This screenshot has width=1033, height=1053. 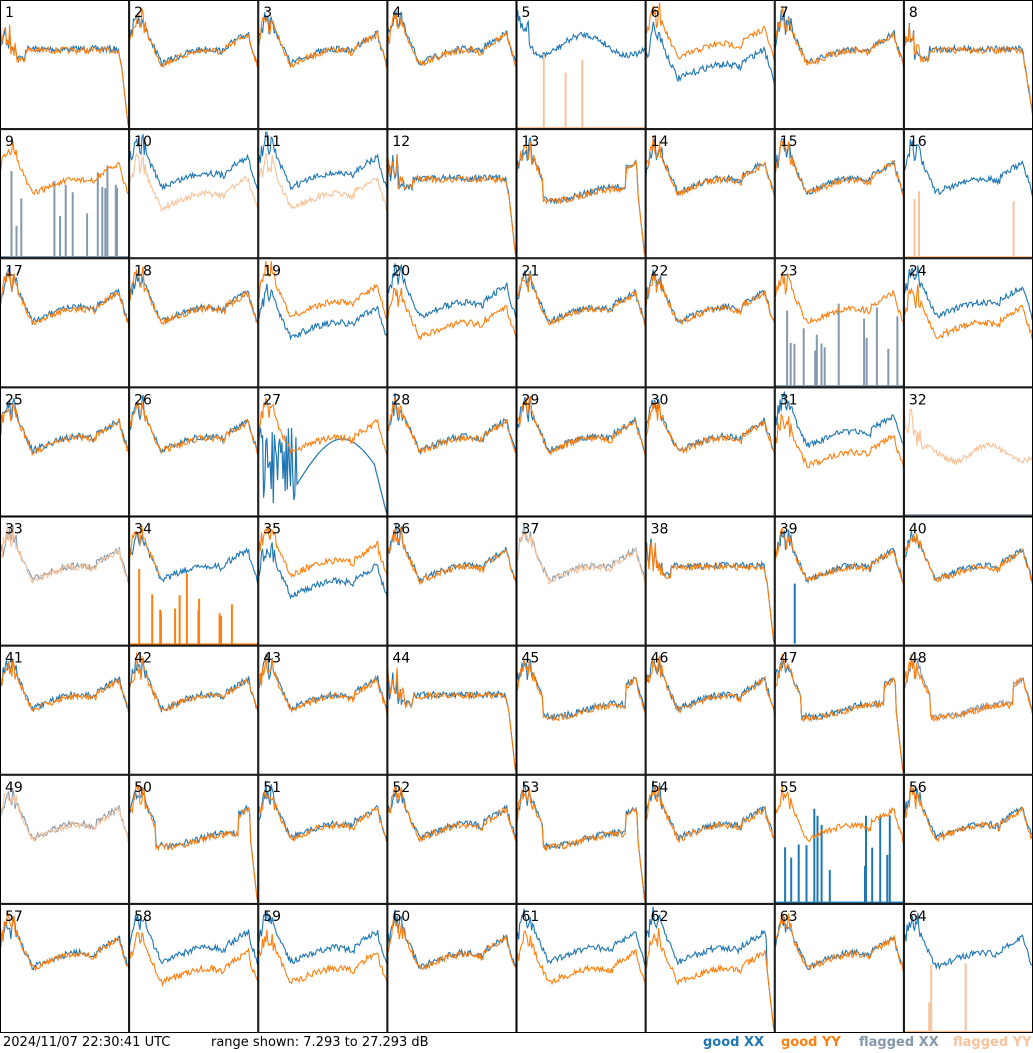 I want to click on panel-36-label: 36, so click(x=401, y=530).